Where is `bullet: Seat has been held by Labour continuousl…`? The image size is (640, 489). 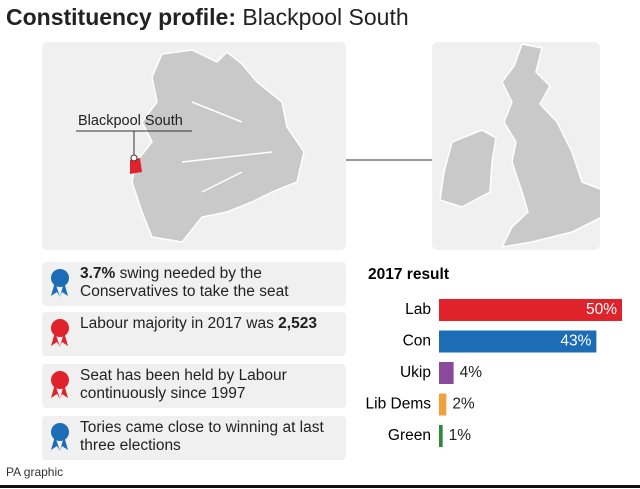
bullet: Seat has been held by Labour continuousl… is located at coordinates (194, 386).